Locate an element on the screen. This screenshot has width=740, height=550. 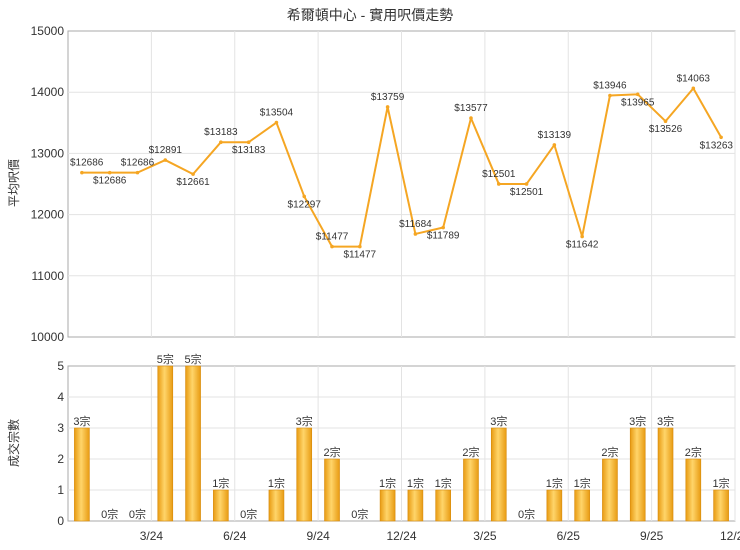
price-tick-label: 15000 is located at coordinates (48, 31).